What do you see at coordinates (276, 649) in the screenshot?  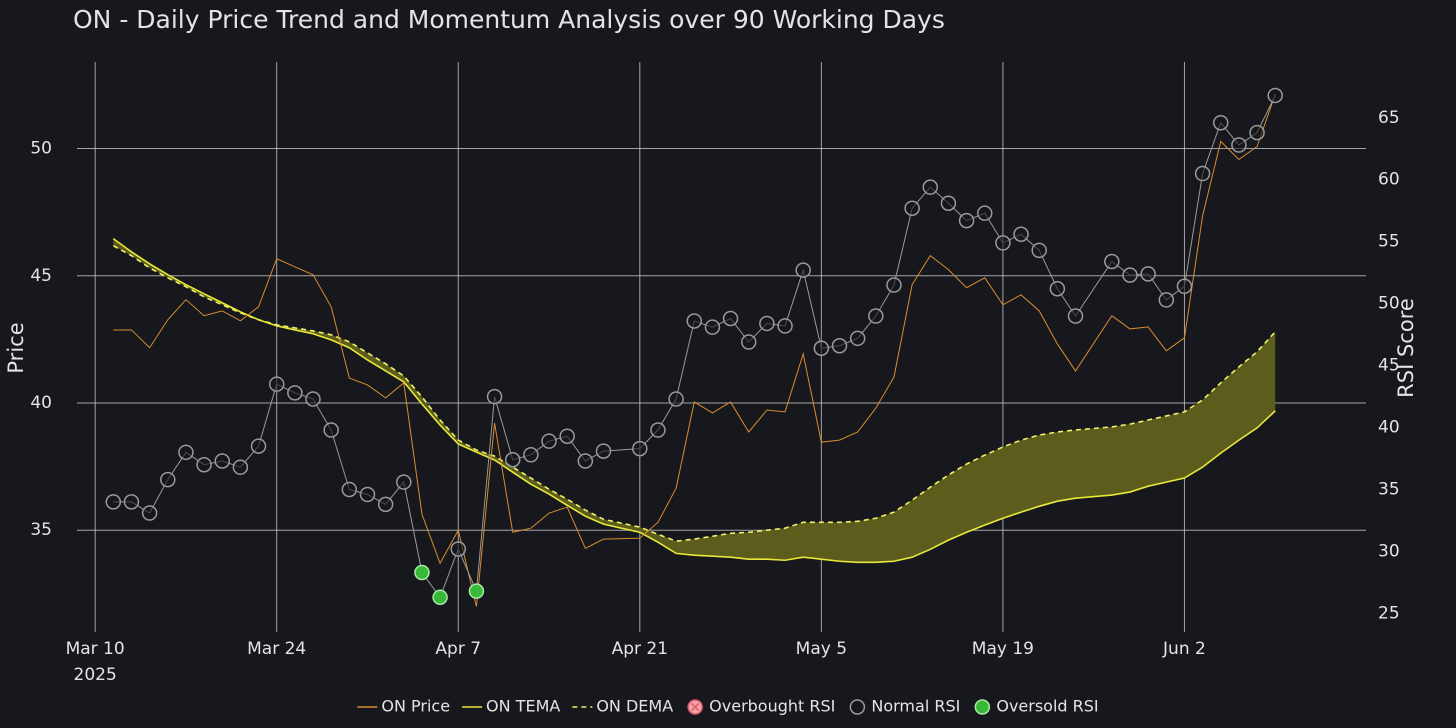 I see `x-tick-label: Mar 24` at bounding box center [276, 649].